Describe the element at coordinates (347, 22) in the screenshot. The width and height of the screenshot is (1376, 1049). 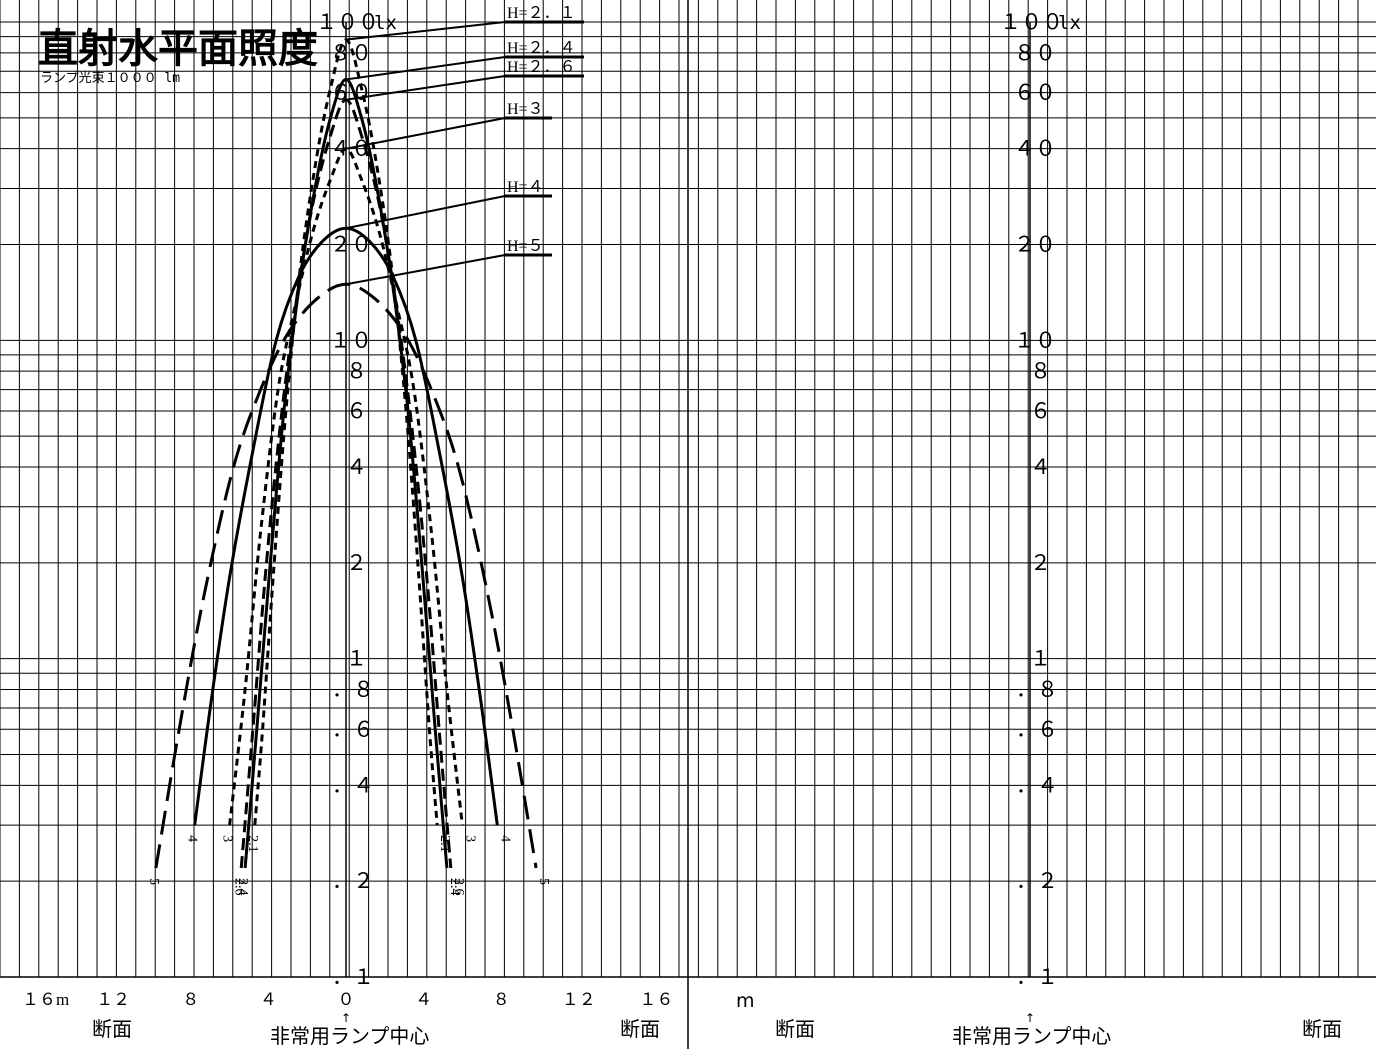
I see `left-y-tick-label: １００` at that location.